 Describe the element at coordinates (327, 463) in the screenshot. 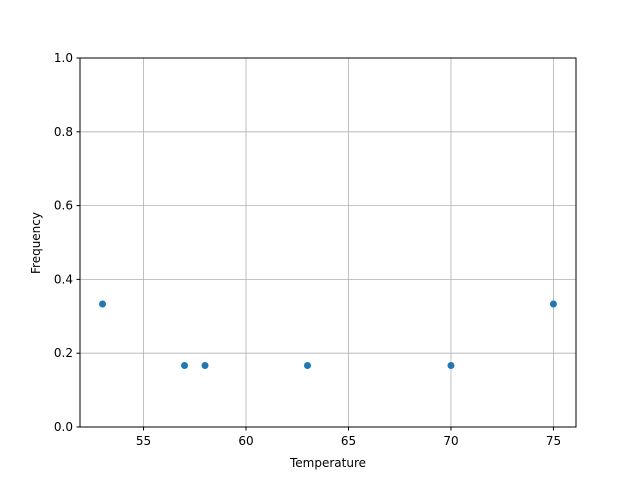

I see `x-axis-label: Temperature` at that location.